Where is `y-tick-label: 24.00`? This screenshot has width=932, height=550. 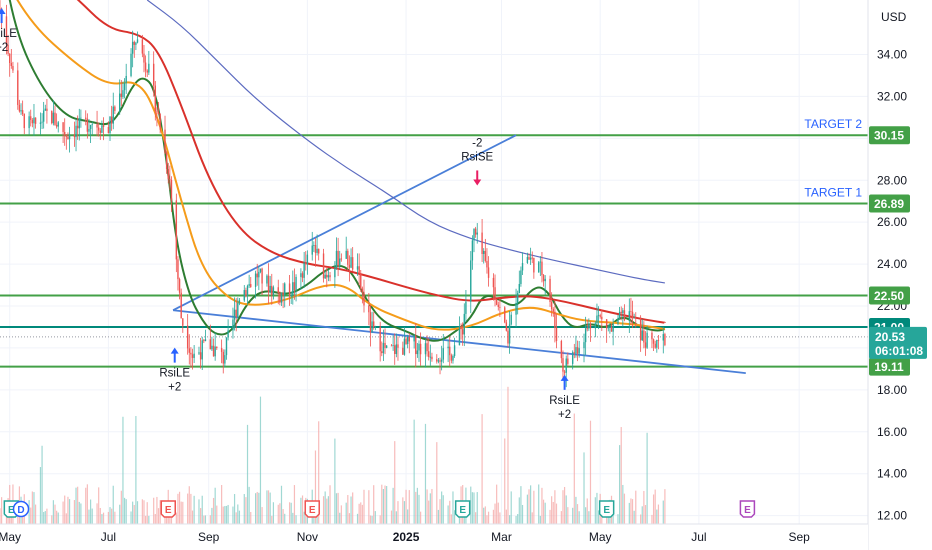
y-tick-label: 24.00 is located at coordinates (892, 264).